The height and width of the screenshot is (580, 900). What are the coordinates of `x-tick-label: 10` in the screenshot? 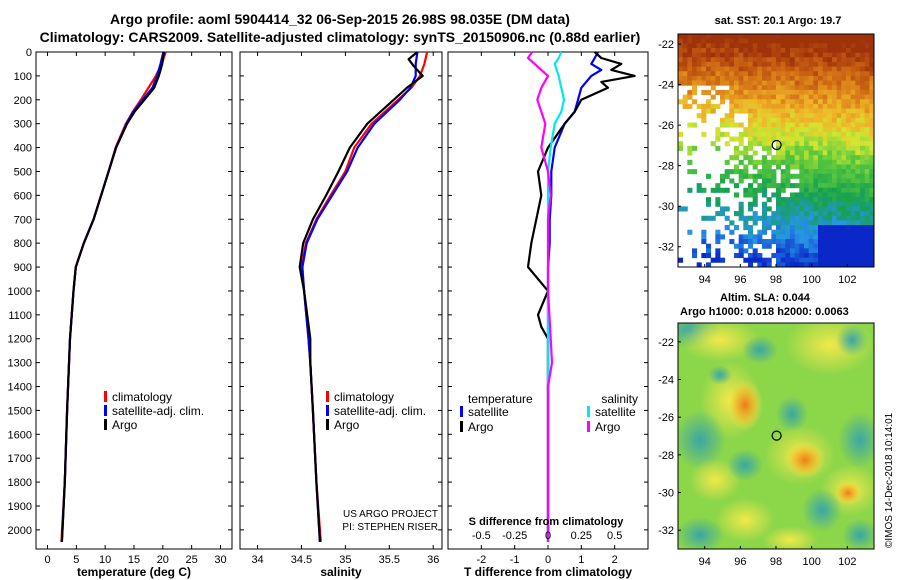 It's located at (105, 560).